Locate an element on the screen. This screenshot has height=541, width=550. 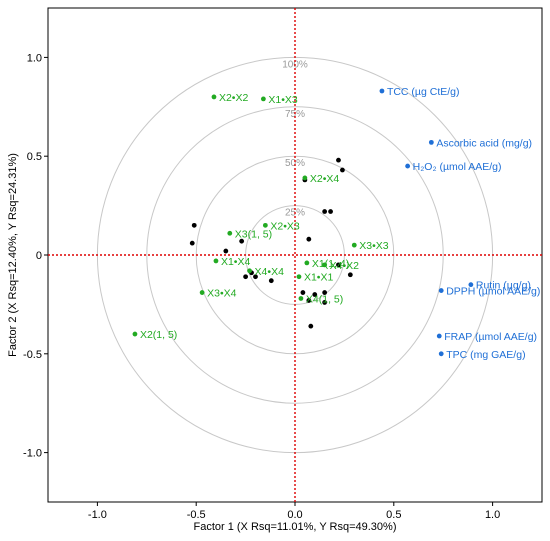
x-loading-label: X2•X2 is located at coordinates (234, 98).